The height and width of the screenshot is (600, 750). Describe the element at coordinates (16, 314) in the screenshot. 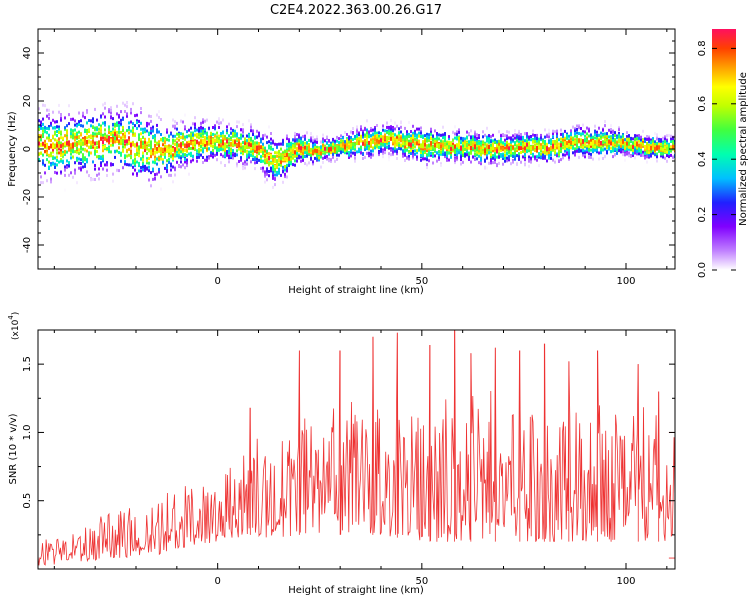

I see `snr-y-multiplier-close: )` at that location.